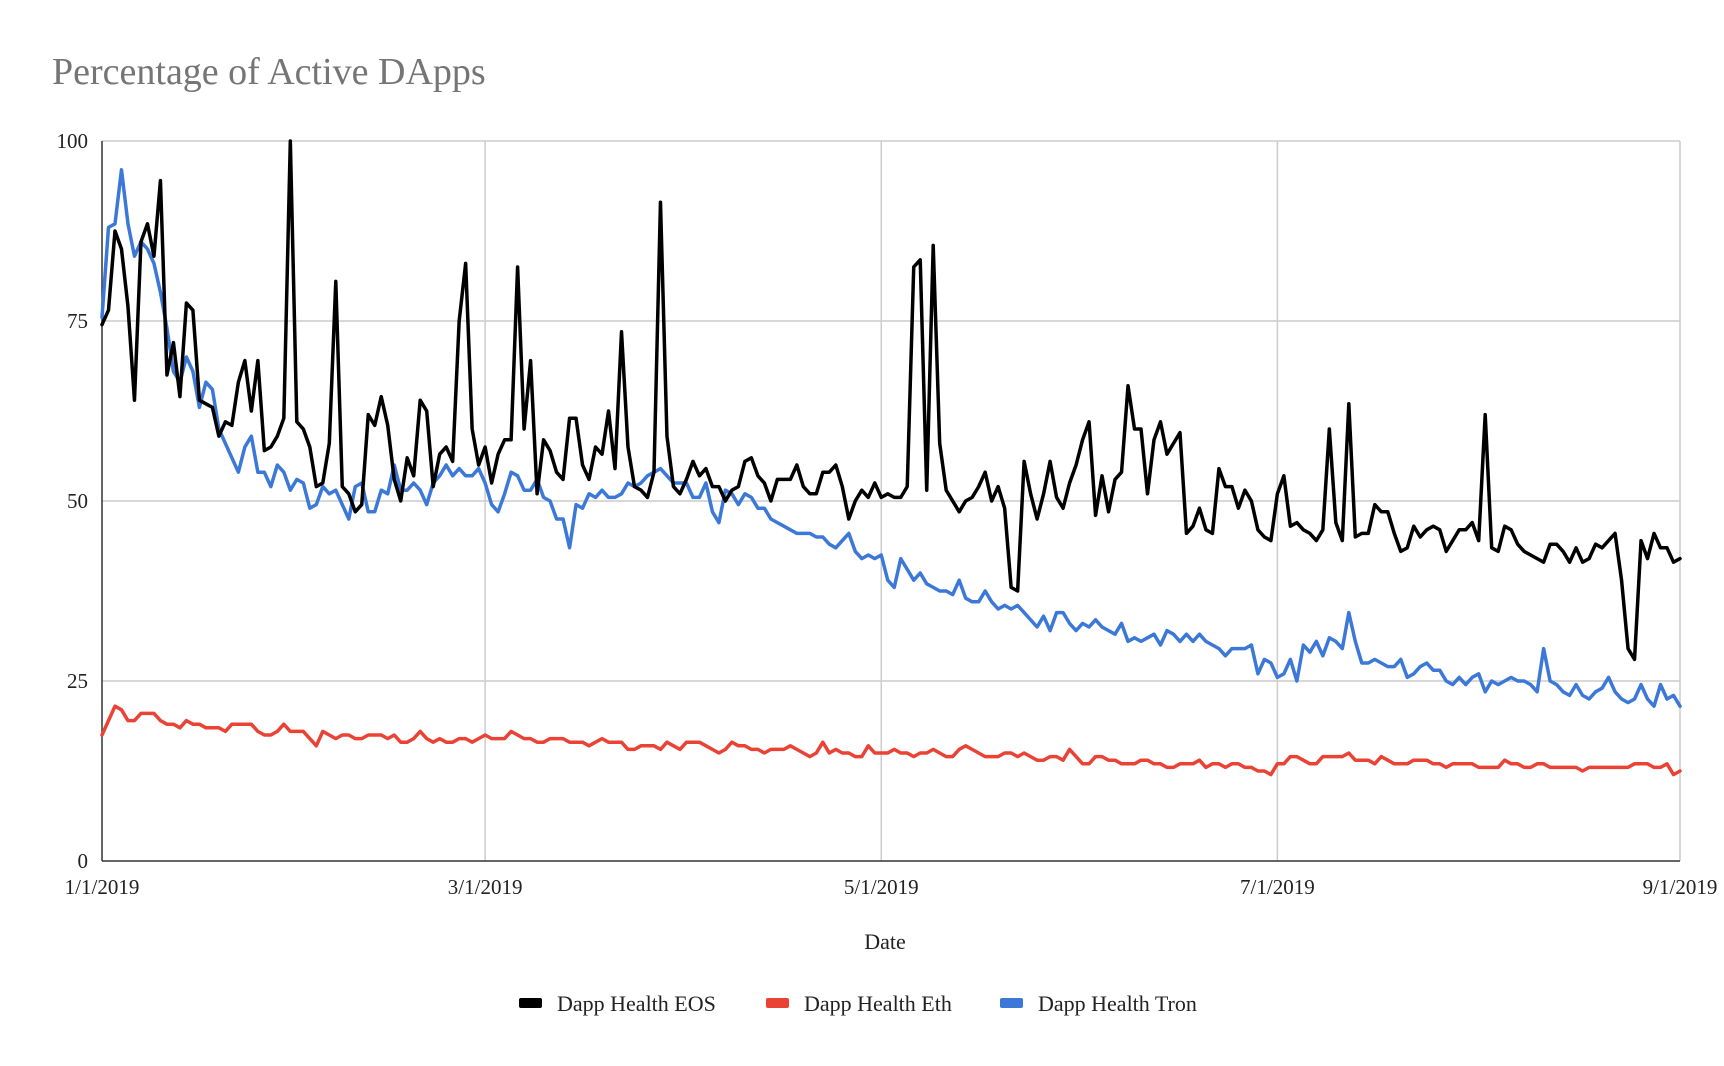 Image resolution: width=1724 pixels, height=1066 pixels. Describe the element at coordinates (269, 72) in the screenshot. I see `chart-title: Percentage of Active DApps` at that location.